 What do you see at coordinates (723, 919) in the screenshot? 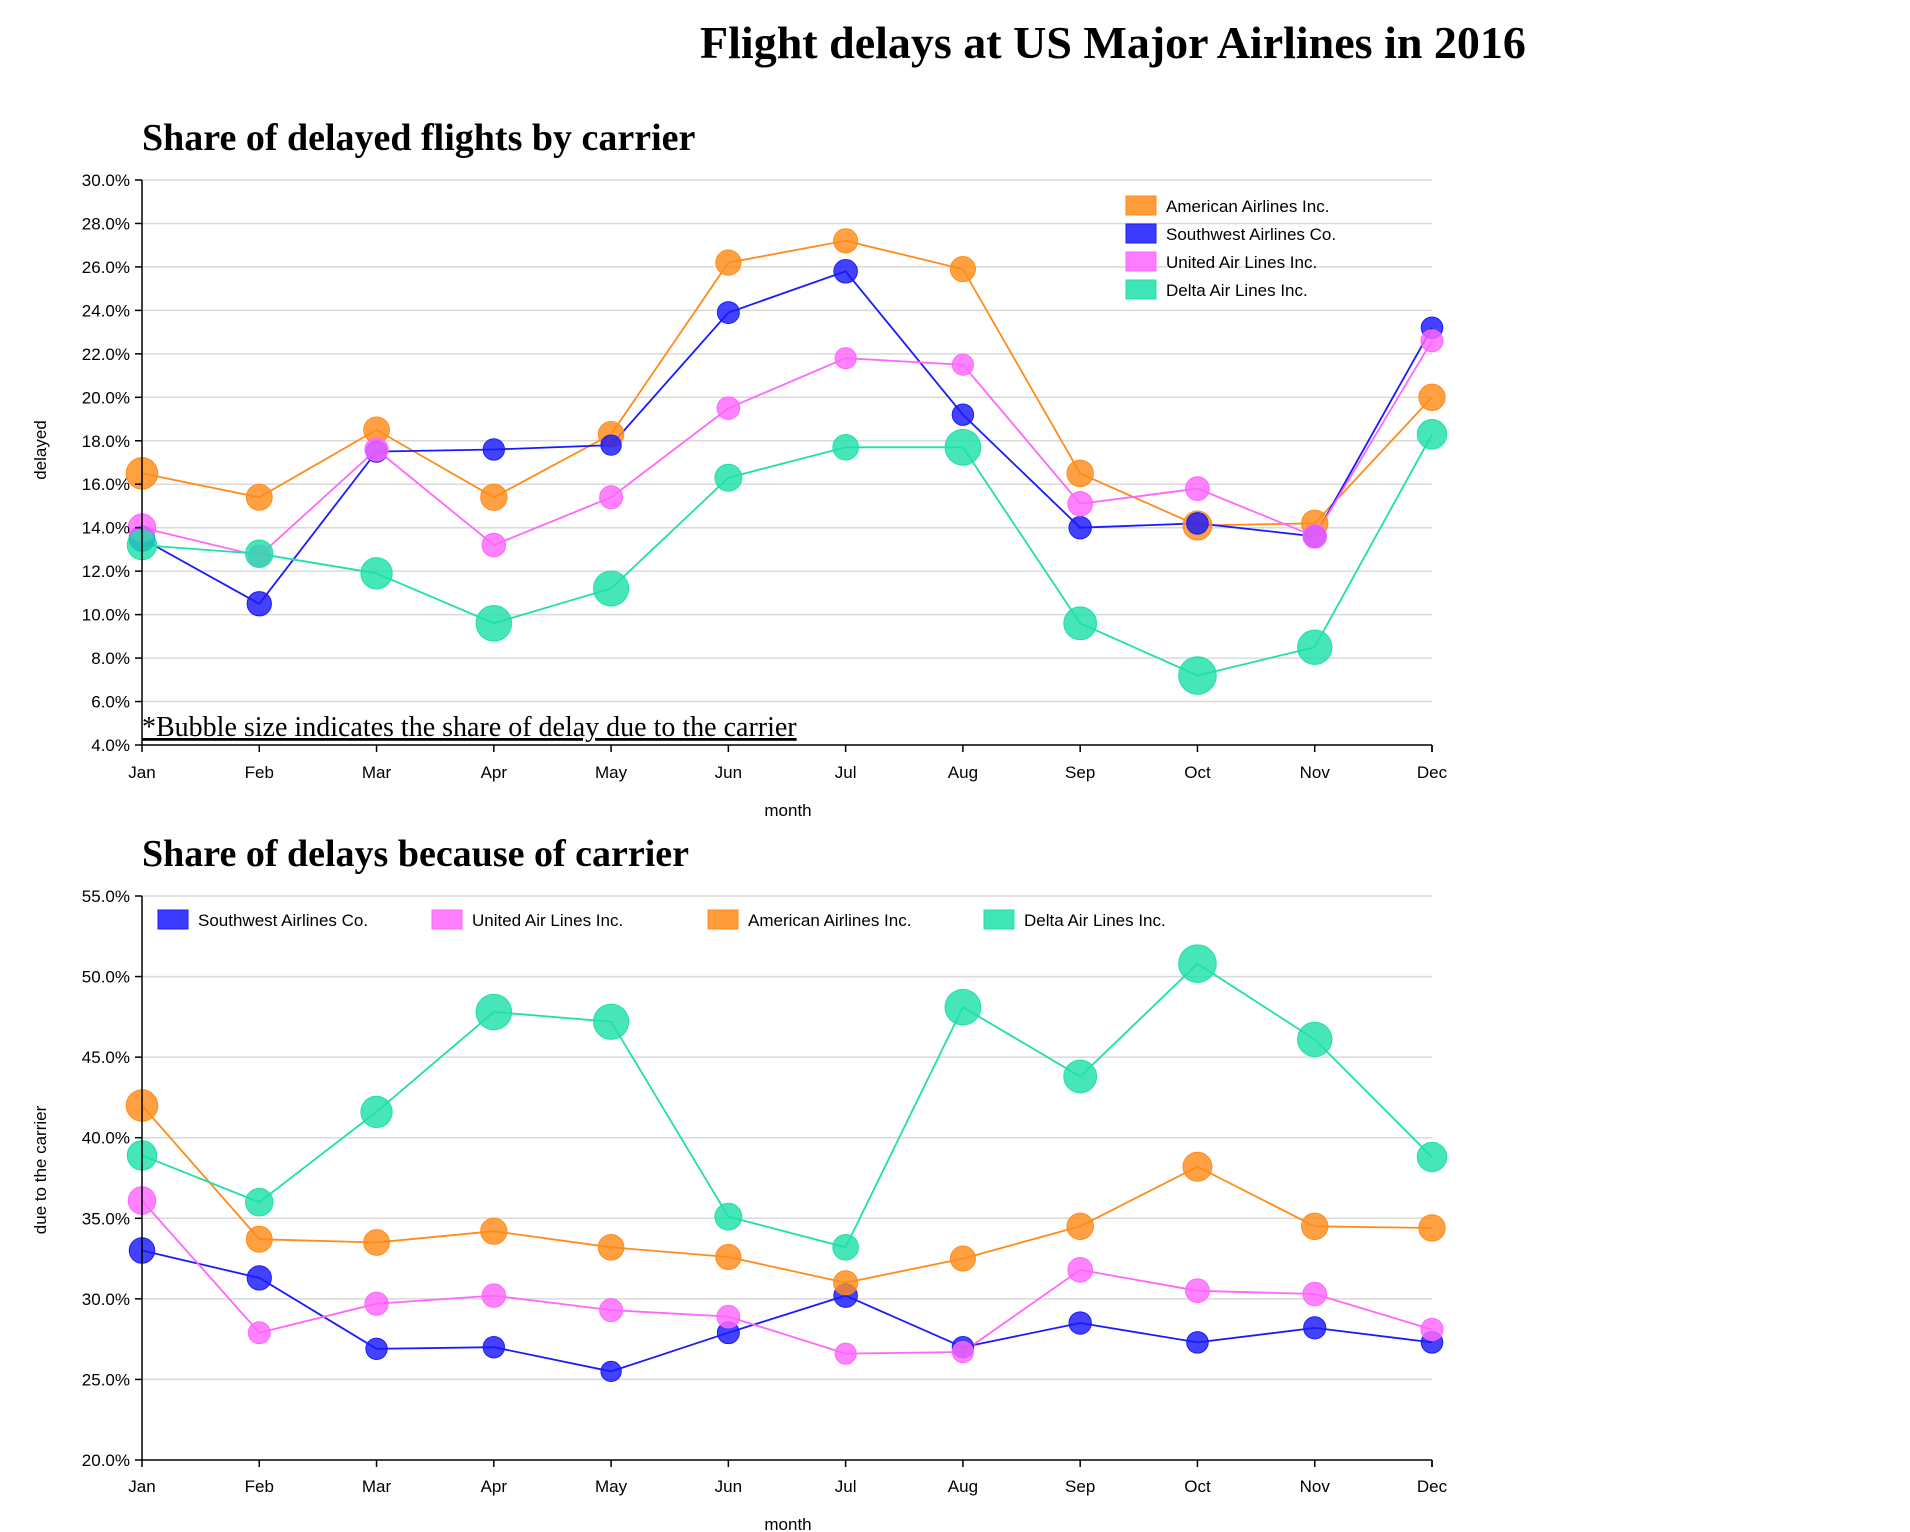
I see `legend-swatch-american-airlines-inc` at bounding box center [723, 919].